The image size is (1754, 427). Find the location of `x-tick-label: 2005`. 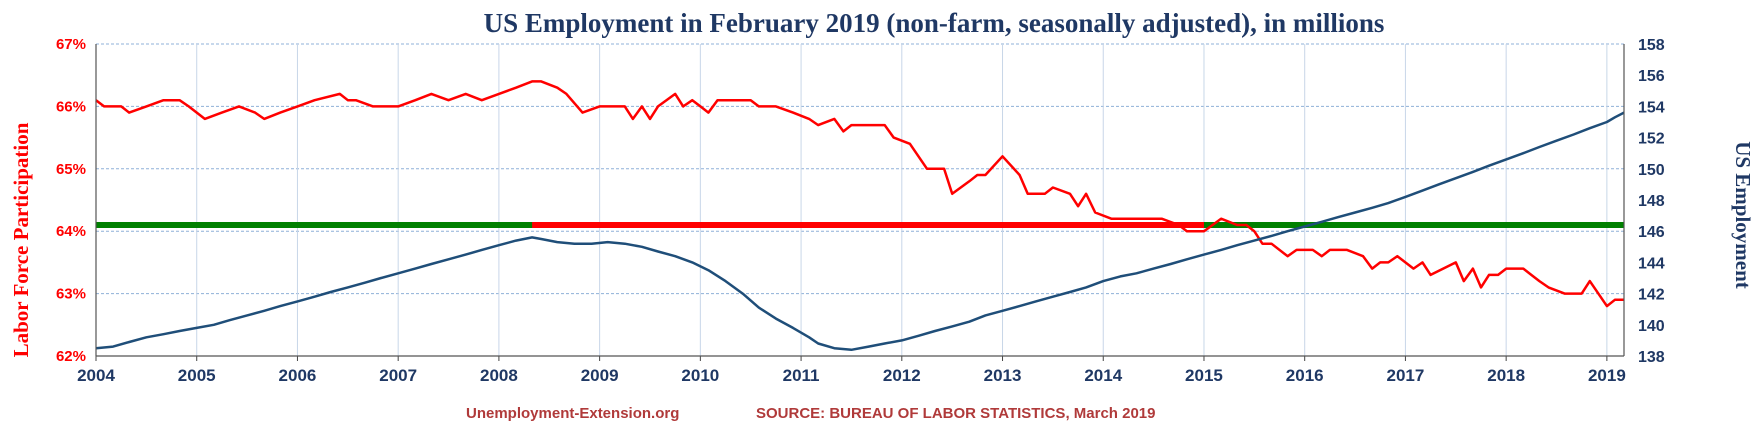

x-tick-label: 2005 is located at coordinates (197, 375).